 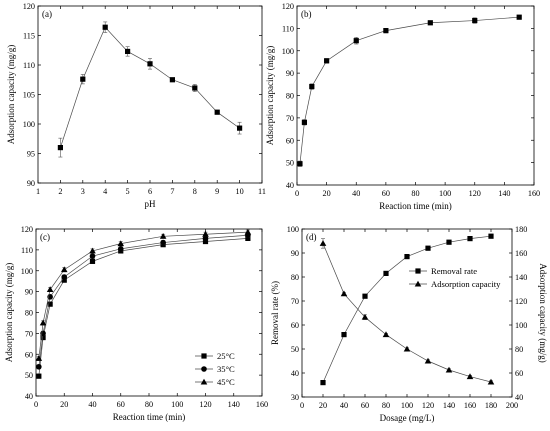 What do you see at coordinates (205, 404) in the screenshot?
I see `x-tick-label-c: 120` at bounding box center [205, 404].